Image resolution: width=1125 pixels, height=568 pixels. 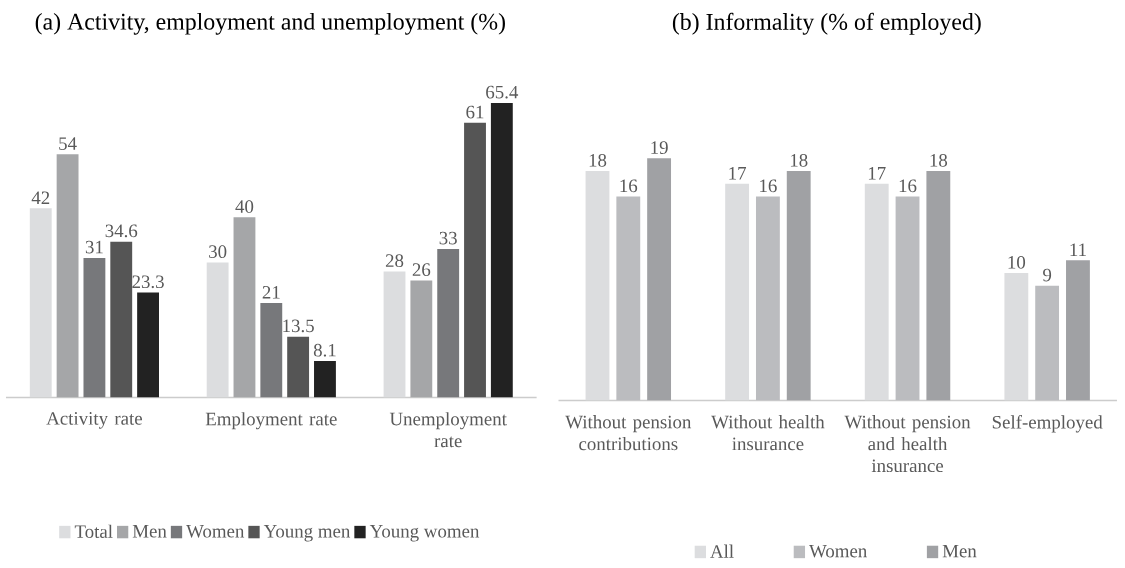 What do you see at coordinates (218, 251) in the screenshot?
I see `data-label: 30` at bounding box center [218, 251].